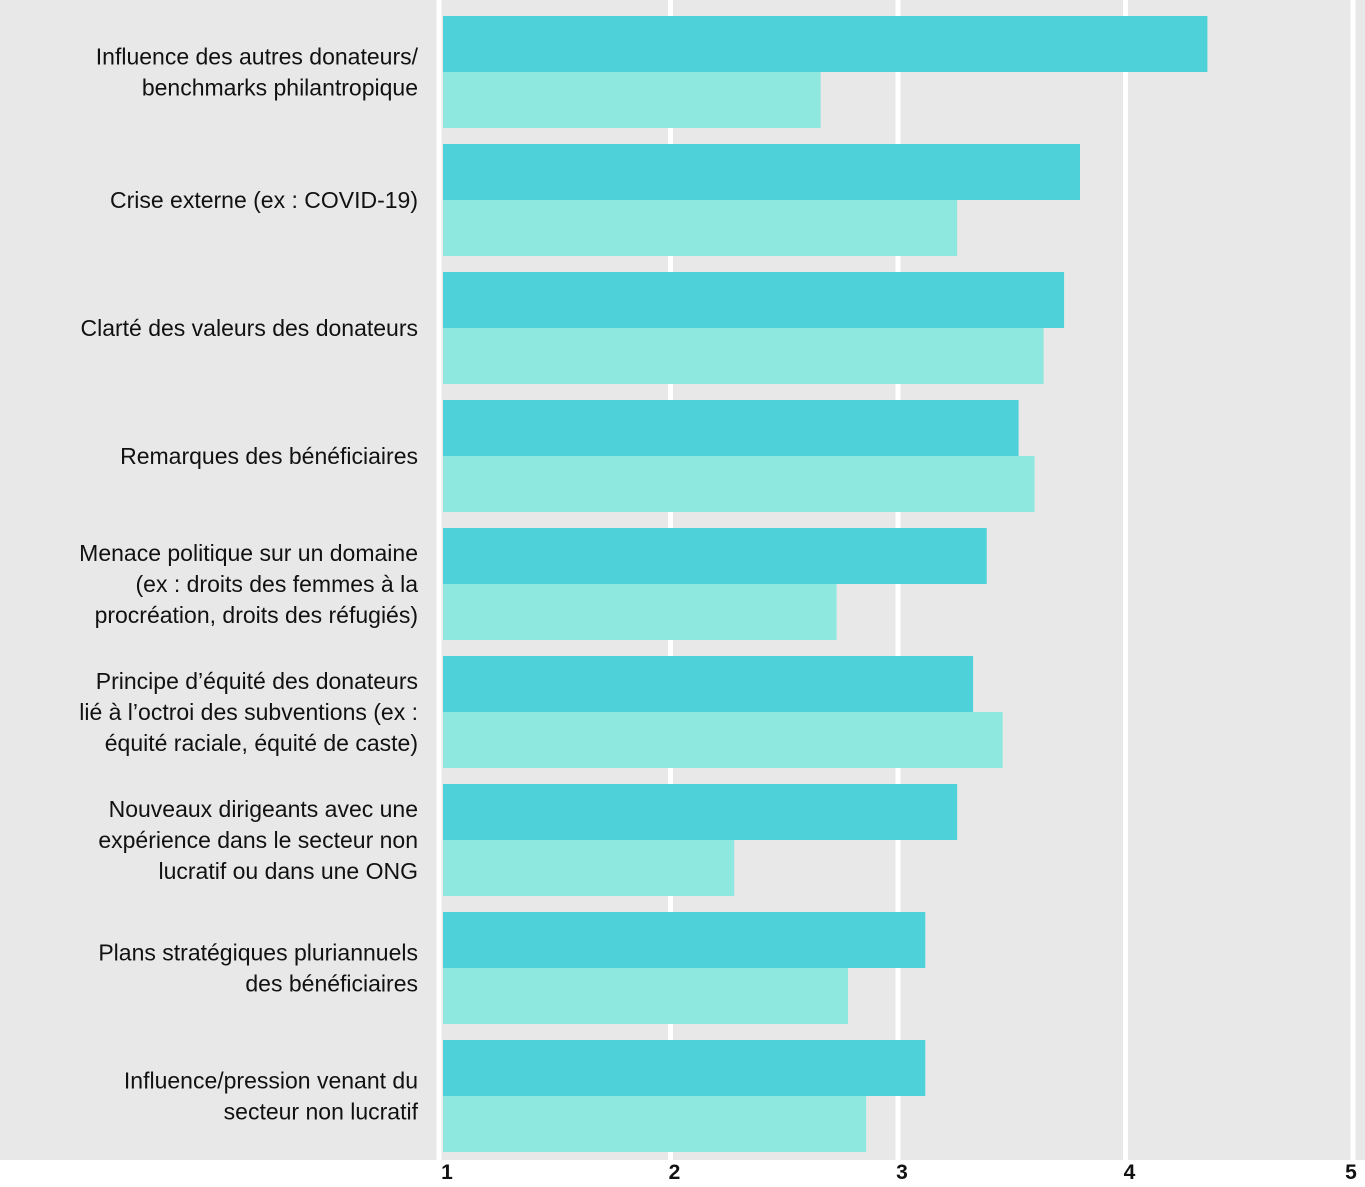 The height and width of the screenshot is (1187, 1365). I want to click on x-tick-label: 5, so click(1351, 1172).